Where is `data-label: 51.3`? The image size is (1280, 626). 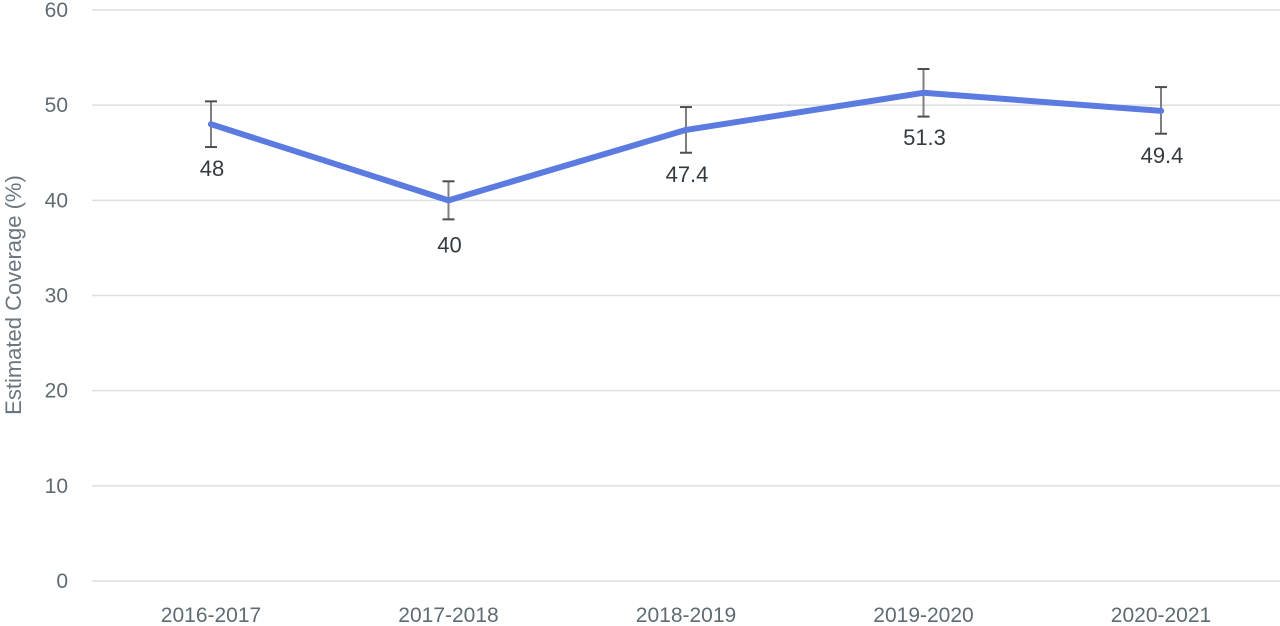
data-label: 51.3 is located at coordinates (924, 137).